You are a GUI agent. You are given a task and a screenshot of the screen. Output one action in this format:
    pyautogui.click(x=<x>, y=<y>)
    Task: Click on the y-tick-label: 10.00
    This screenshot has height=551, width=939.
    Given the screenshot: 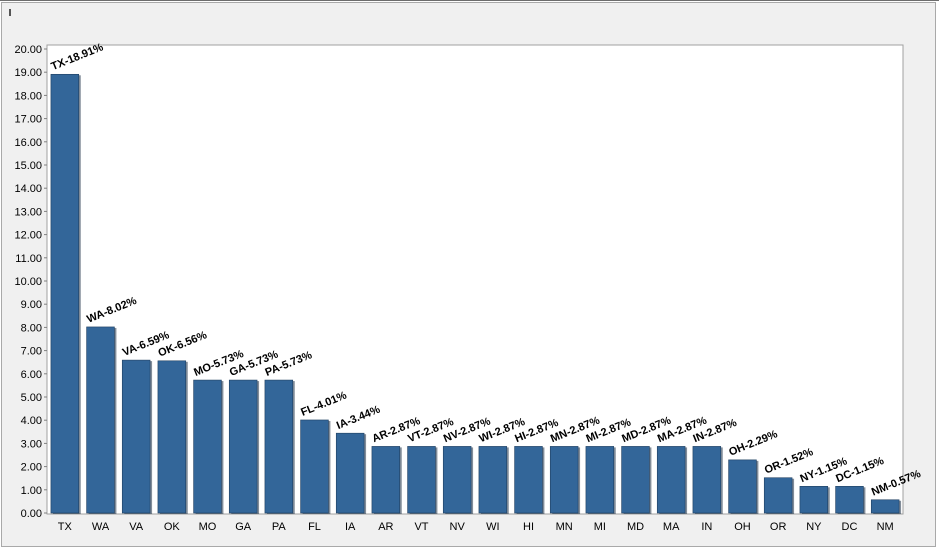 What is the action you would take?
    pyautogui.click(x=28, y=282)
    